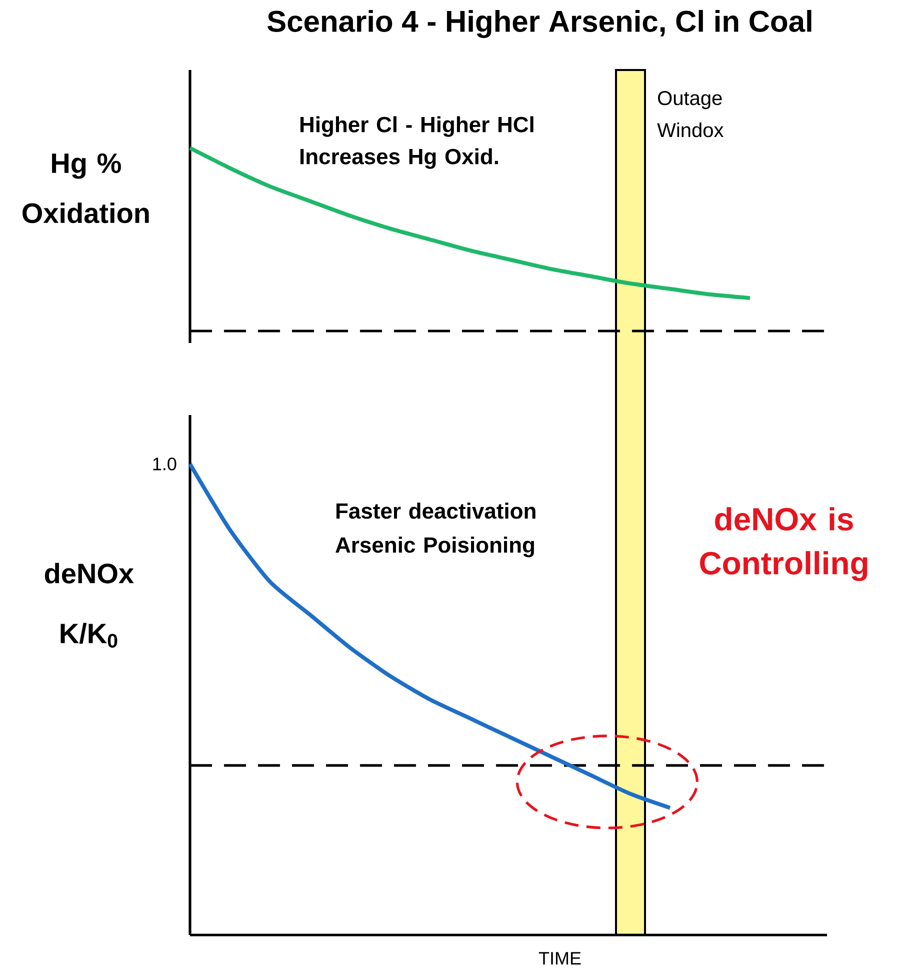 This screenshot has width=905, height=979. What do you see at coordinates (164, 464) in the screenshot?
I see `text: 1.0` at bounding box center [164, 464].